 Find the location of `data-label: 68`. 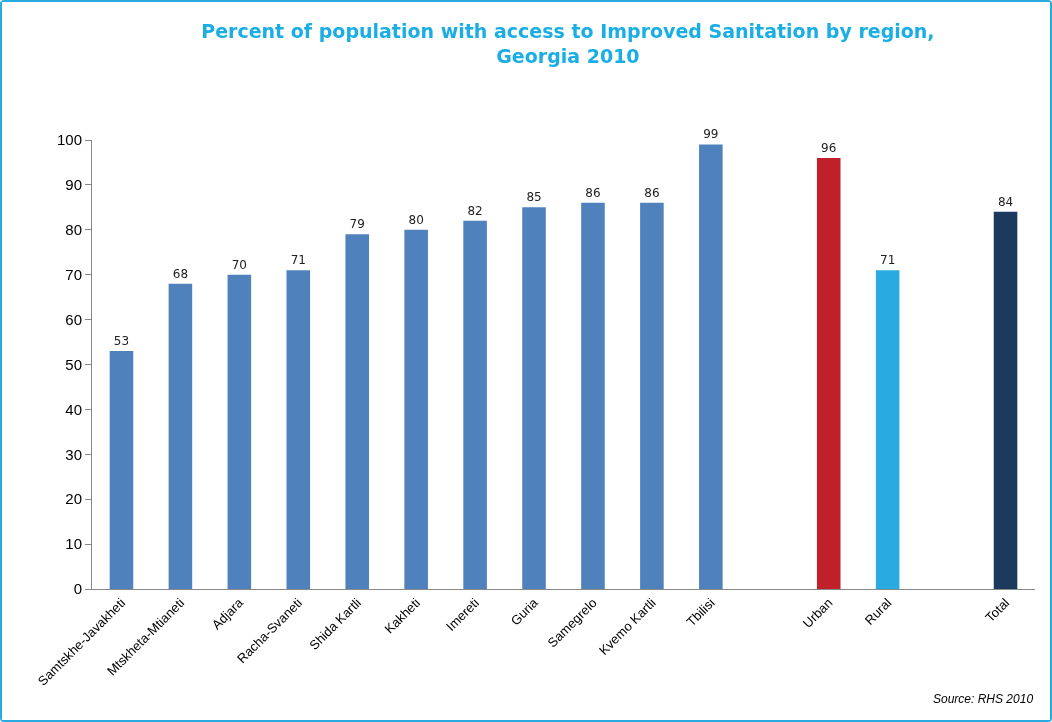

data-label: 68 is located at coordinates (180, 273).